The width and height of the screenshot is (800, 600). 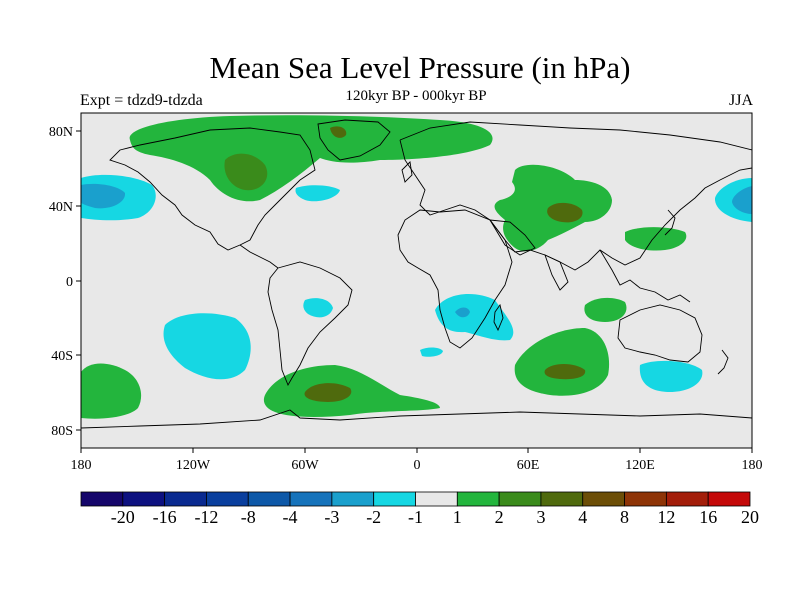 I want to click on period-label: 120kyr BP - 000kyr BP, so click(x=416, y=96).